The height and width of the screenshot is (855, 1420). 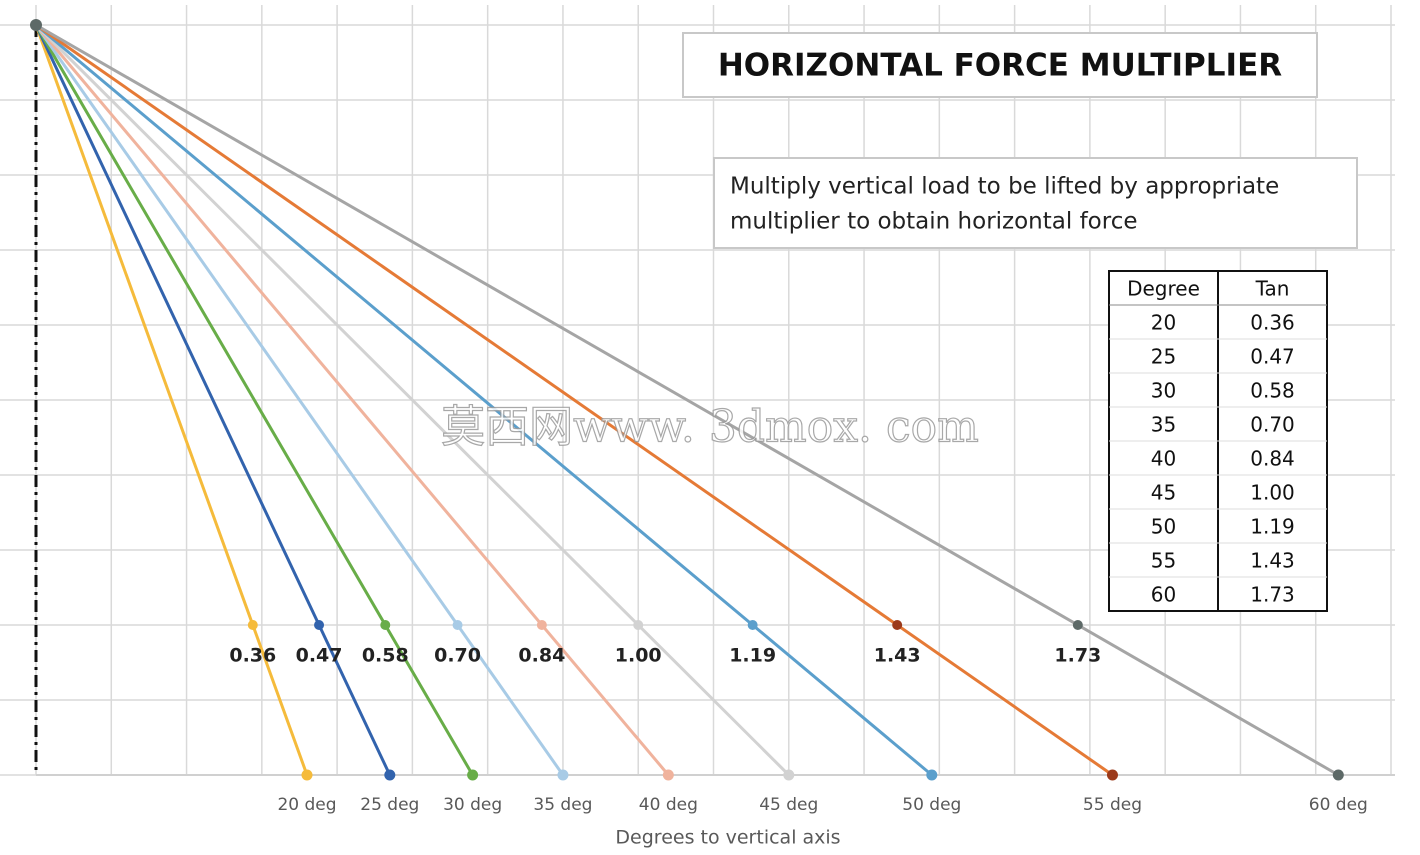 What do you see at coordinates (1272, 357) in the screenshot?
I see `table-cell: 0.47` at bounding box center [1272, 357].